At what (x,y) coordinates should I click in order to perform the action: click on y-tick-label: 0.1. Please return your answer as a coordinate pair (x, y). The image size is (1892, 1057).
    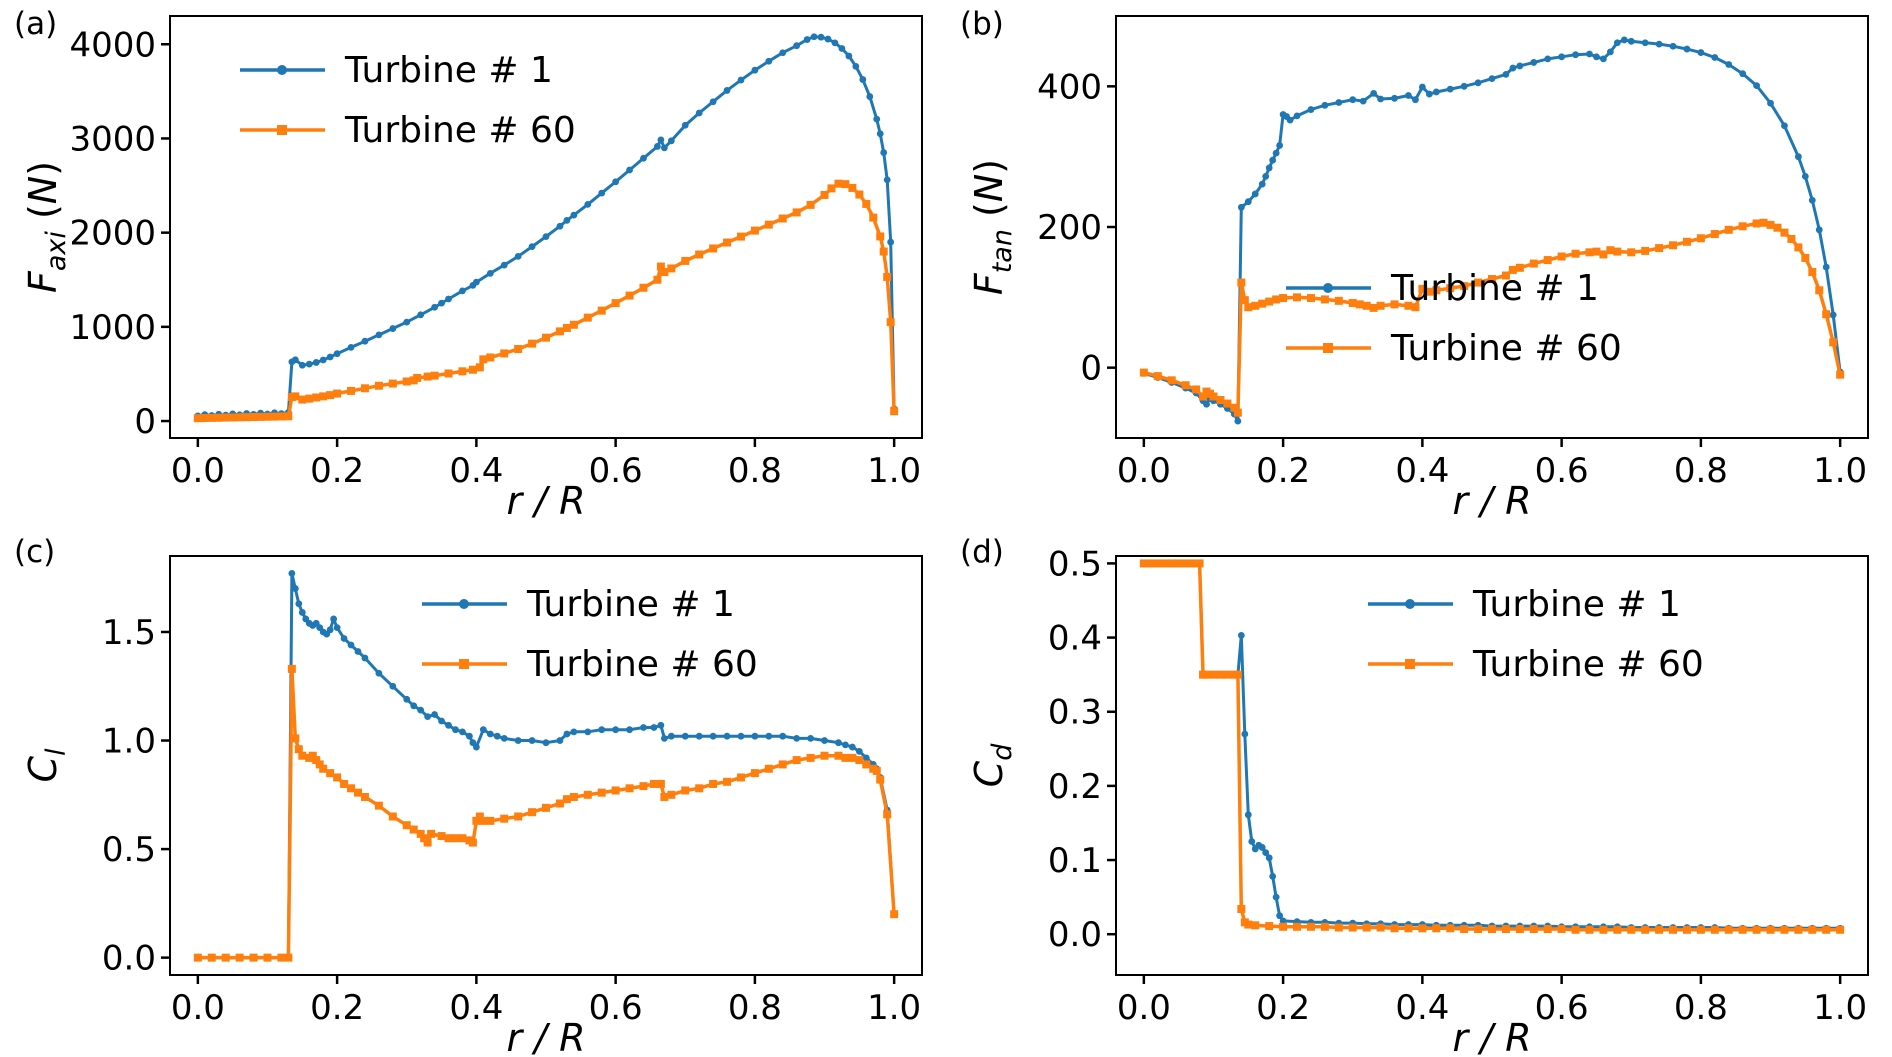
    Looking at the image, I should click on (1075, 861).